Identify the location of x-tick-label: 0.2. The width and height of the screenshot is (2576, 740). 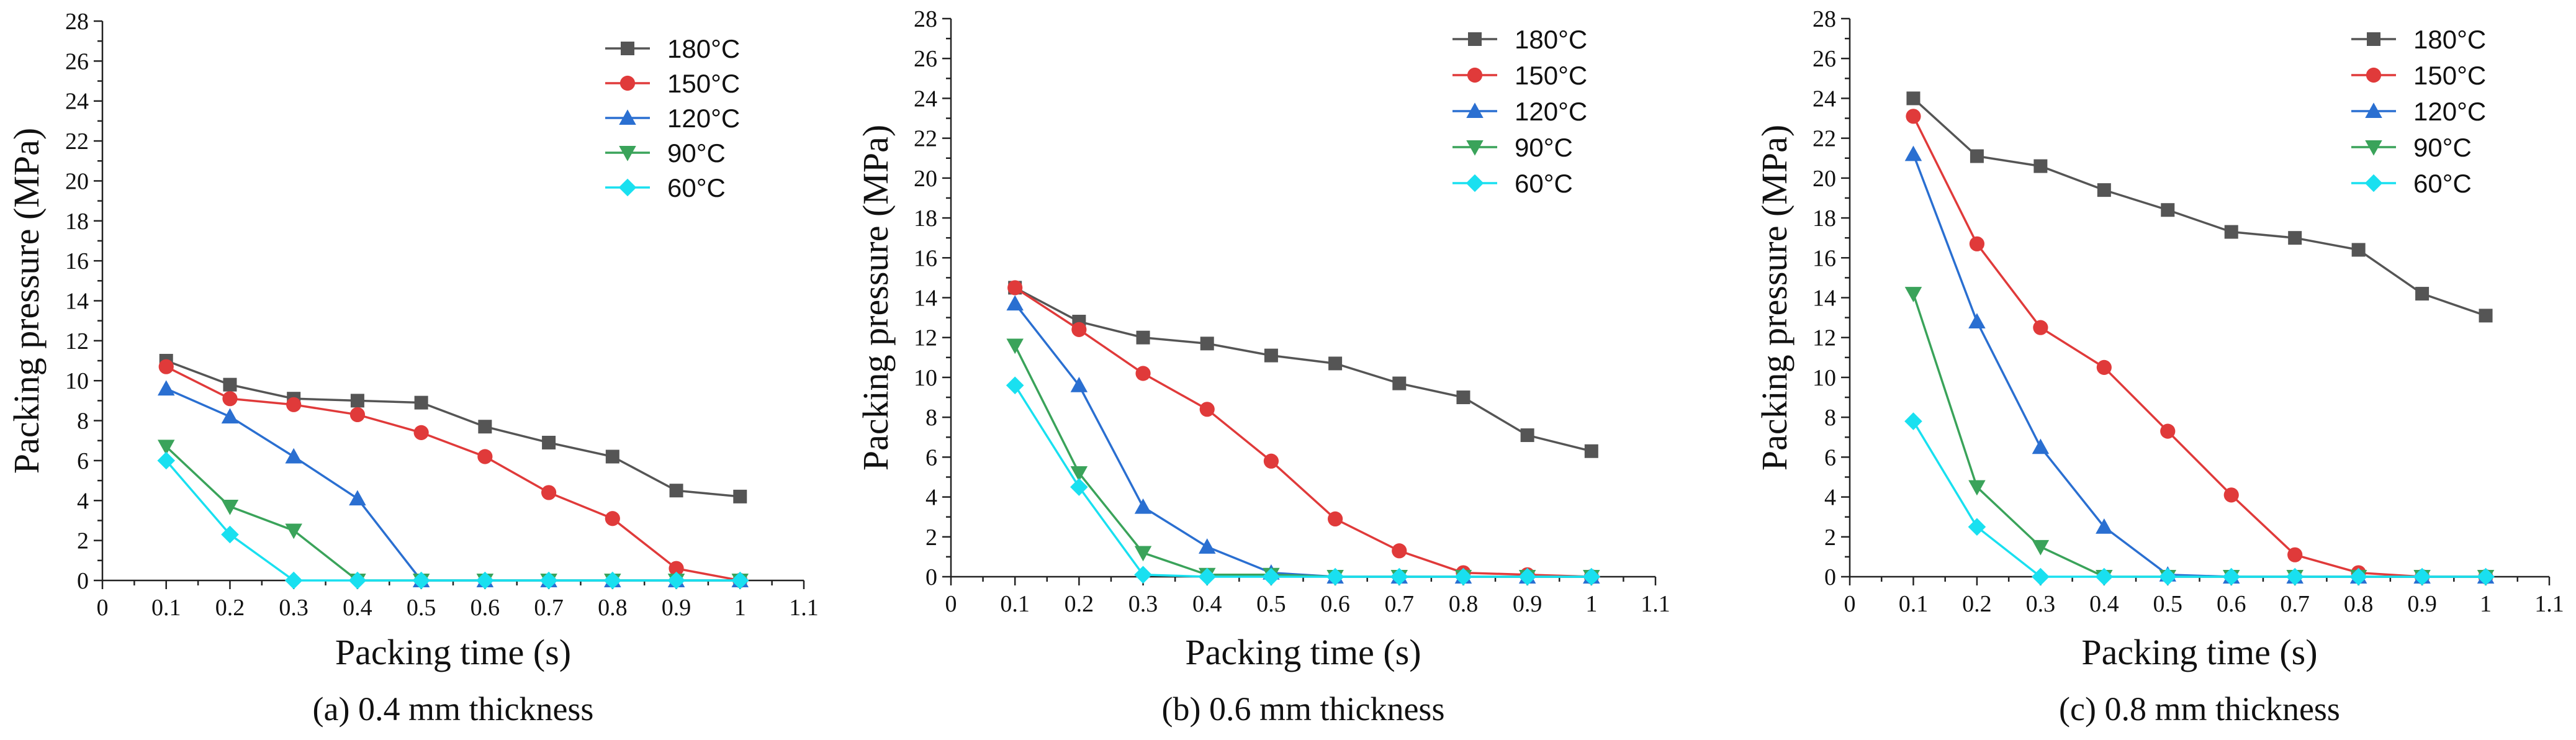
(1079, 604).